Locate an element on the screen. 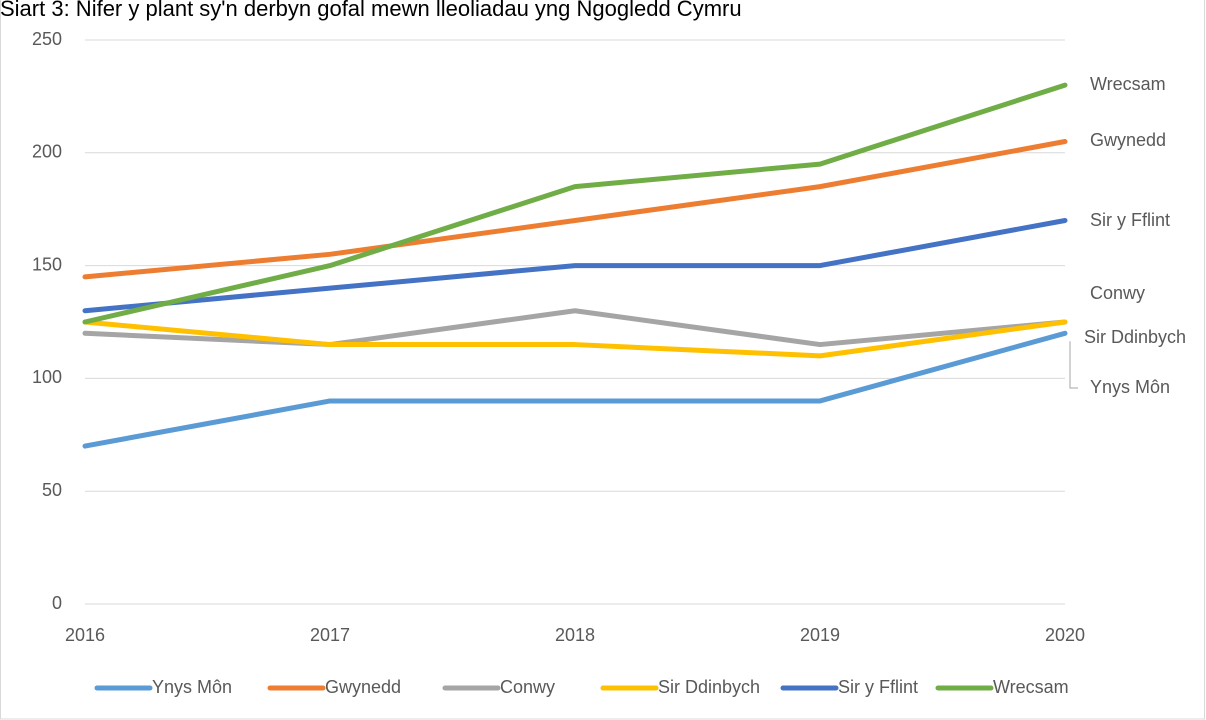  legend-label: Ynys Môn is located at coordinates (192, 687).